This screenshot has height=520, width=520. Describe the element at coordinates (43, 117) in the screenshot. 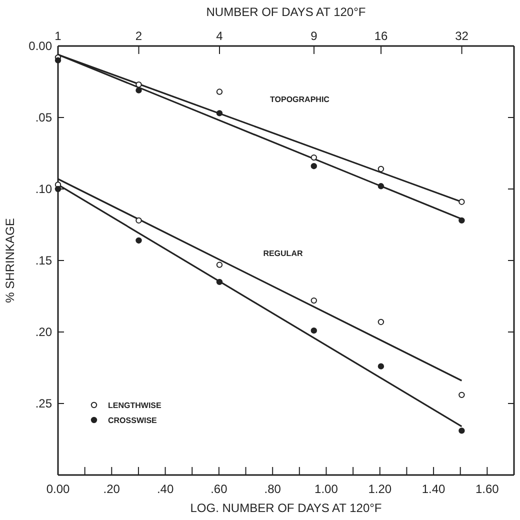

I see `y-tick-label: .05` at that location.